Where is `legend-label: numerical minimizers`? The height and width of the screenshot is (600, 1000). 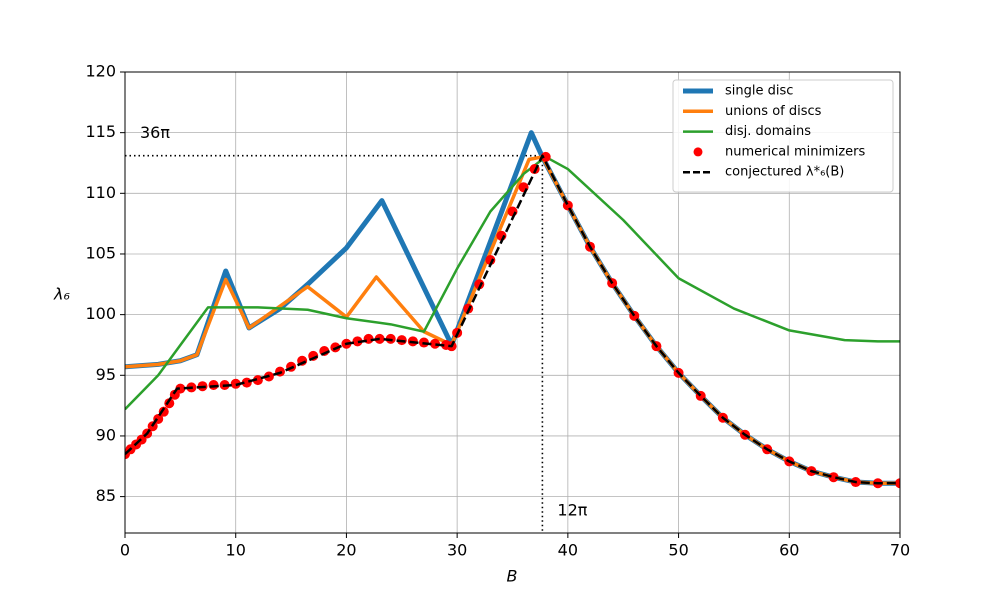
legend-label: numerical minimizers is located at coordinates (795, 151).